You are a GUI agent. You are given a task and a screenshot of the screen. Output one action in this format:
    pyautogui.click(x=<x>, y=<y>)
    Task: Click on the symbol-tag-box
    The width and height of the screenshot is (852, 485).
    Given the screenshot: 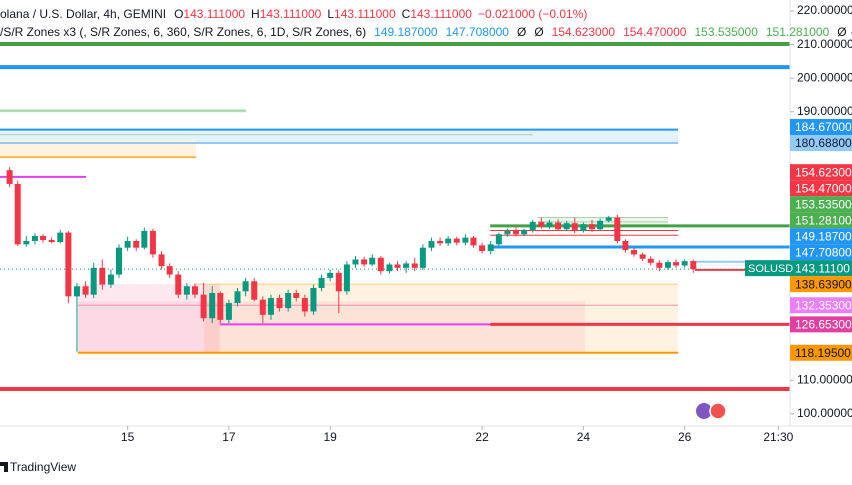 What is the action you would take?
    pyautogui.click(x=767, y=268)
    